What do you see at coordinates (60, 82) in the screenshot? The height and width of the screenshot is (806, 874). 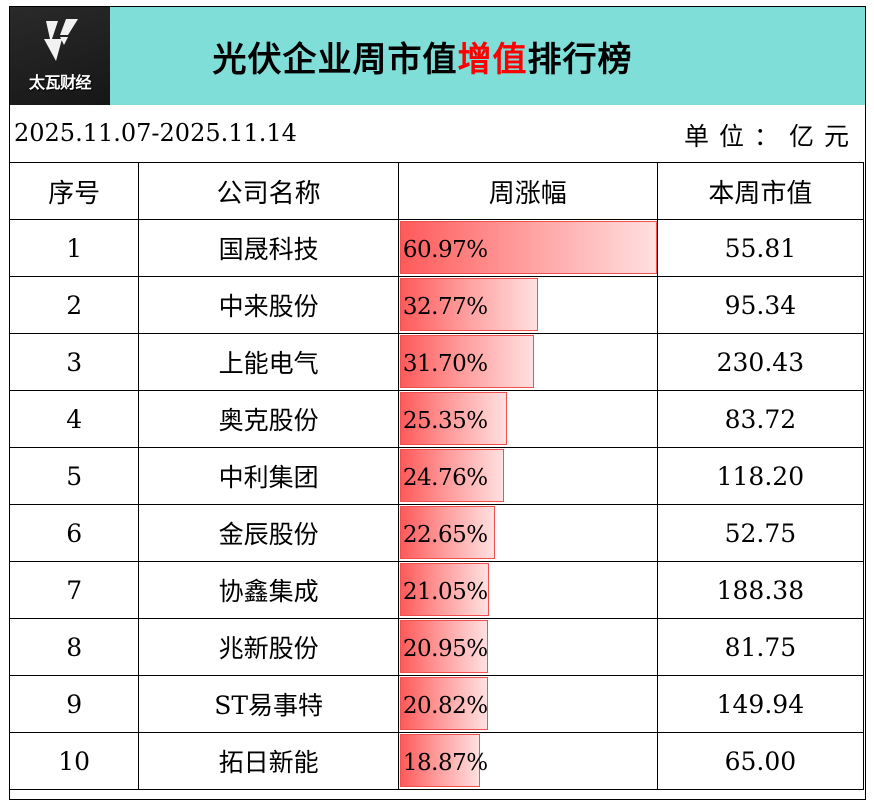 I see `brand-name: 太瓦财经` at bounding box center [60, 82].